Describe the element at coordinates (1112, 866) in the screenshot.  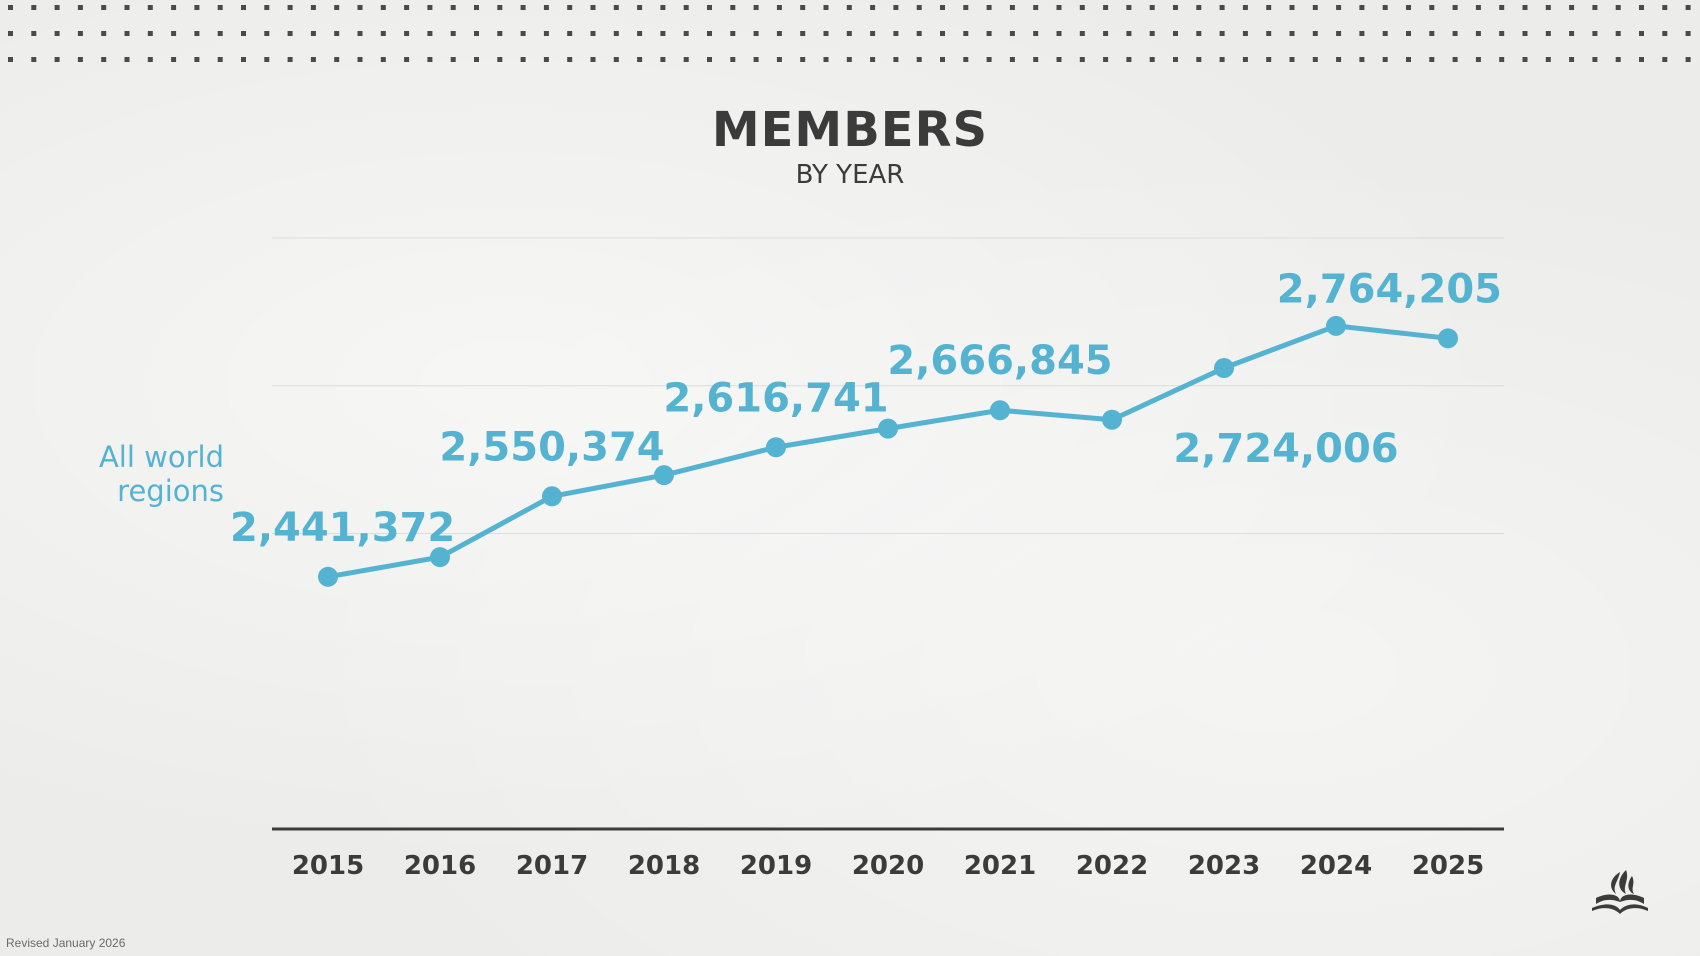
I see `x-tick-label: 2022` at that location.